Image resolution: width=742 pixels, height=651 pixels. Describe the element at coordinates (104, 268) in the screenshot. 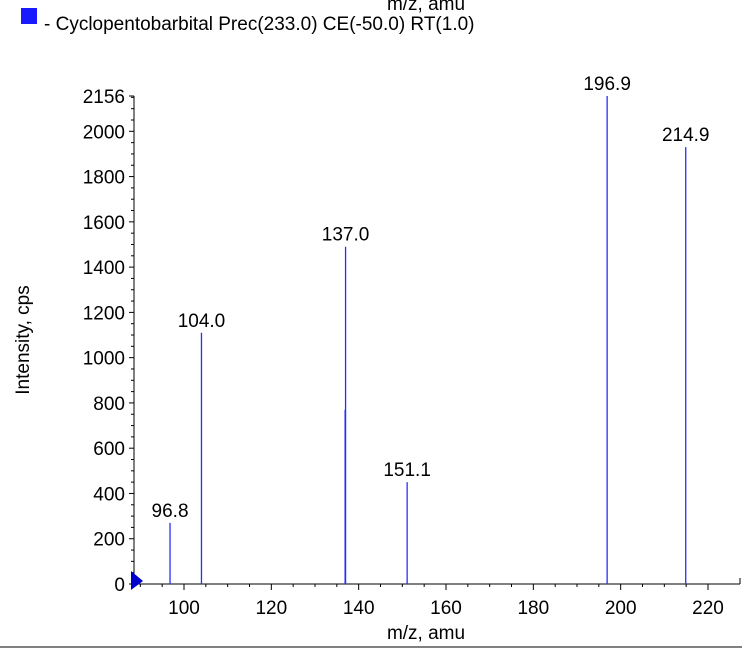

I see `y-tick-label: 1400` at that location.